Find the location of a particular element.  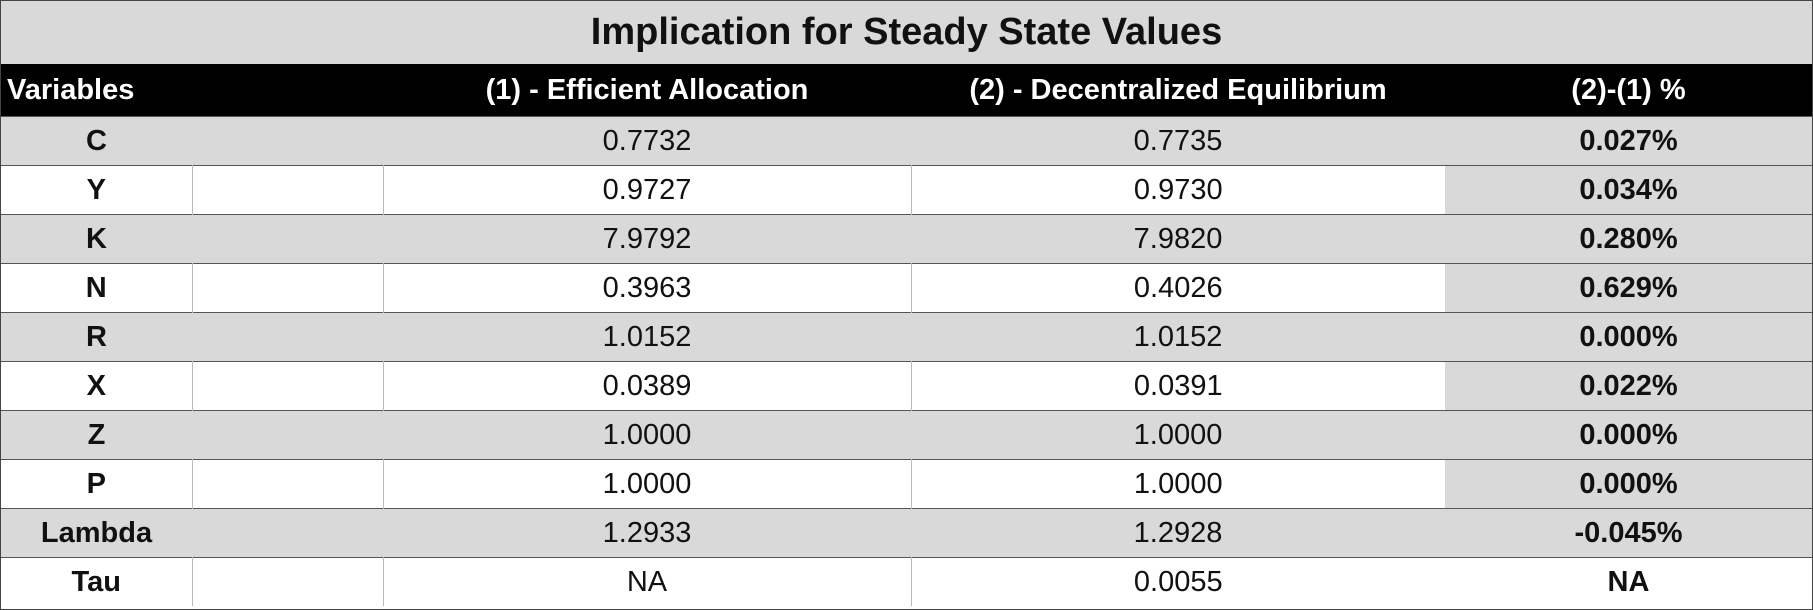

percent-cell: 0.280% is located at coordinates (1628, 239).